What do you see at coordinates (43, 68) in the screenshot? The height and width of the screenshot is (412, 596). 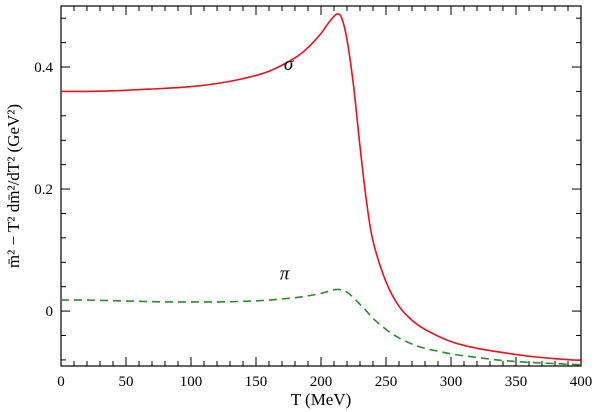 I see `y-tick-label: 0.4` at bounding box center [43, 68].